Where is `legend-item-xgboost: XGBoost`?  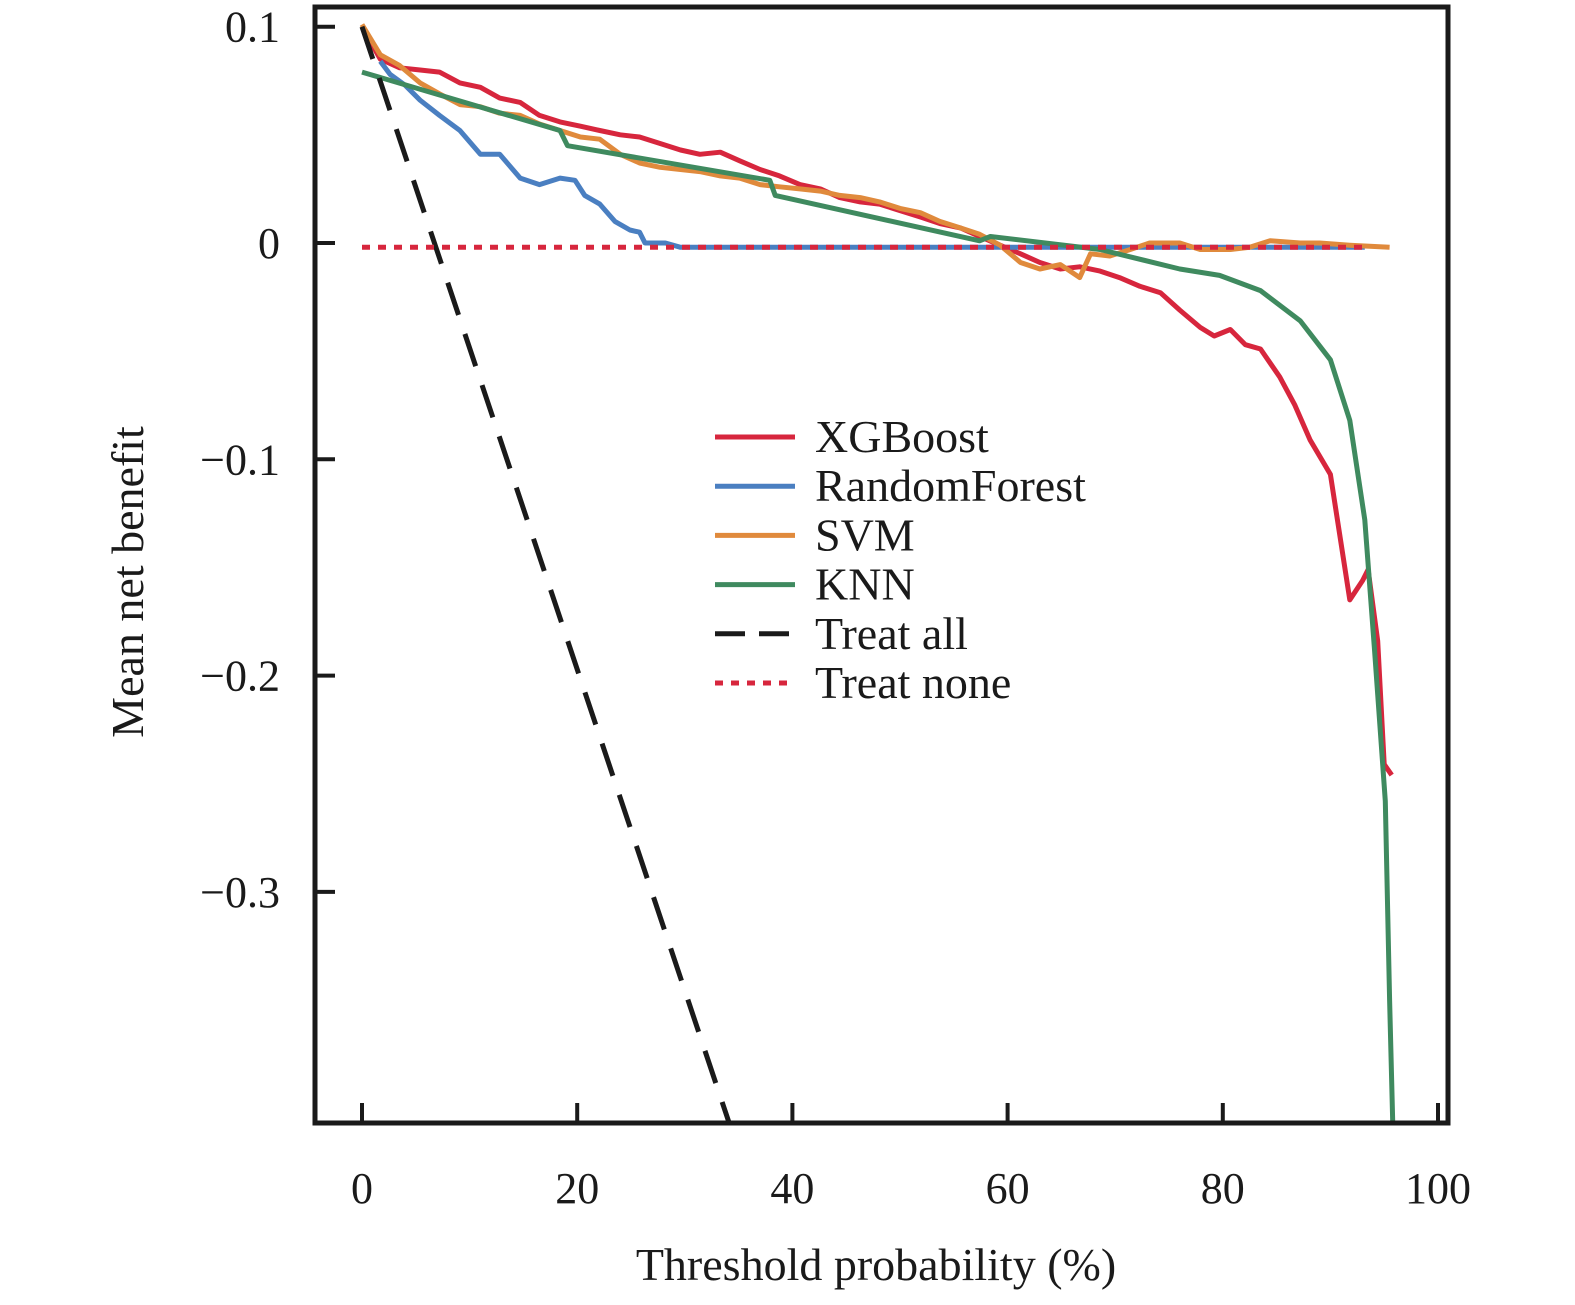
legend-item-xgboost: XGBoost is located at coordinates (852, 436).